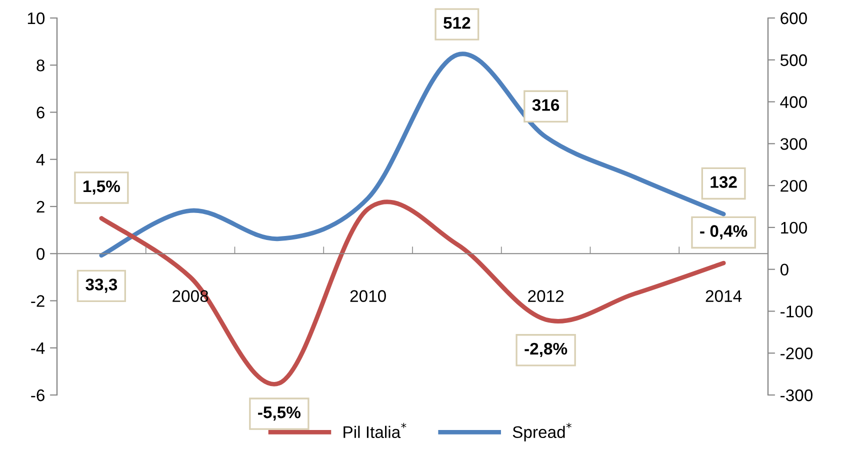 This screenshot has height=452, width=843. I want to click on y-tick-label: 8, so click(40, 66).